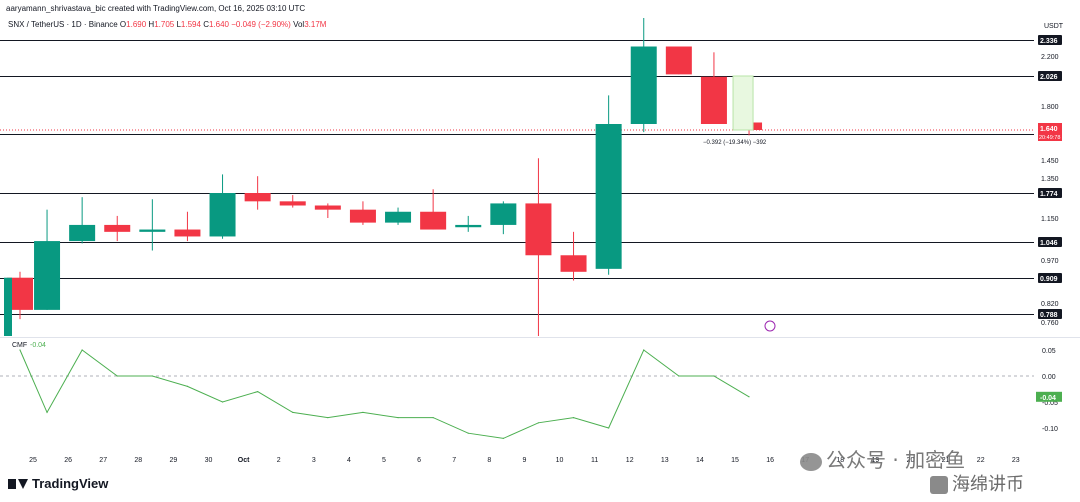  I want to click on tradingview-logo: TradingView, so click(58, 483).